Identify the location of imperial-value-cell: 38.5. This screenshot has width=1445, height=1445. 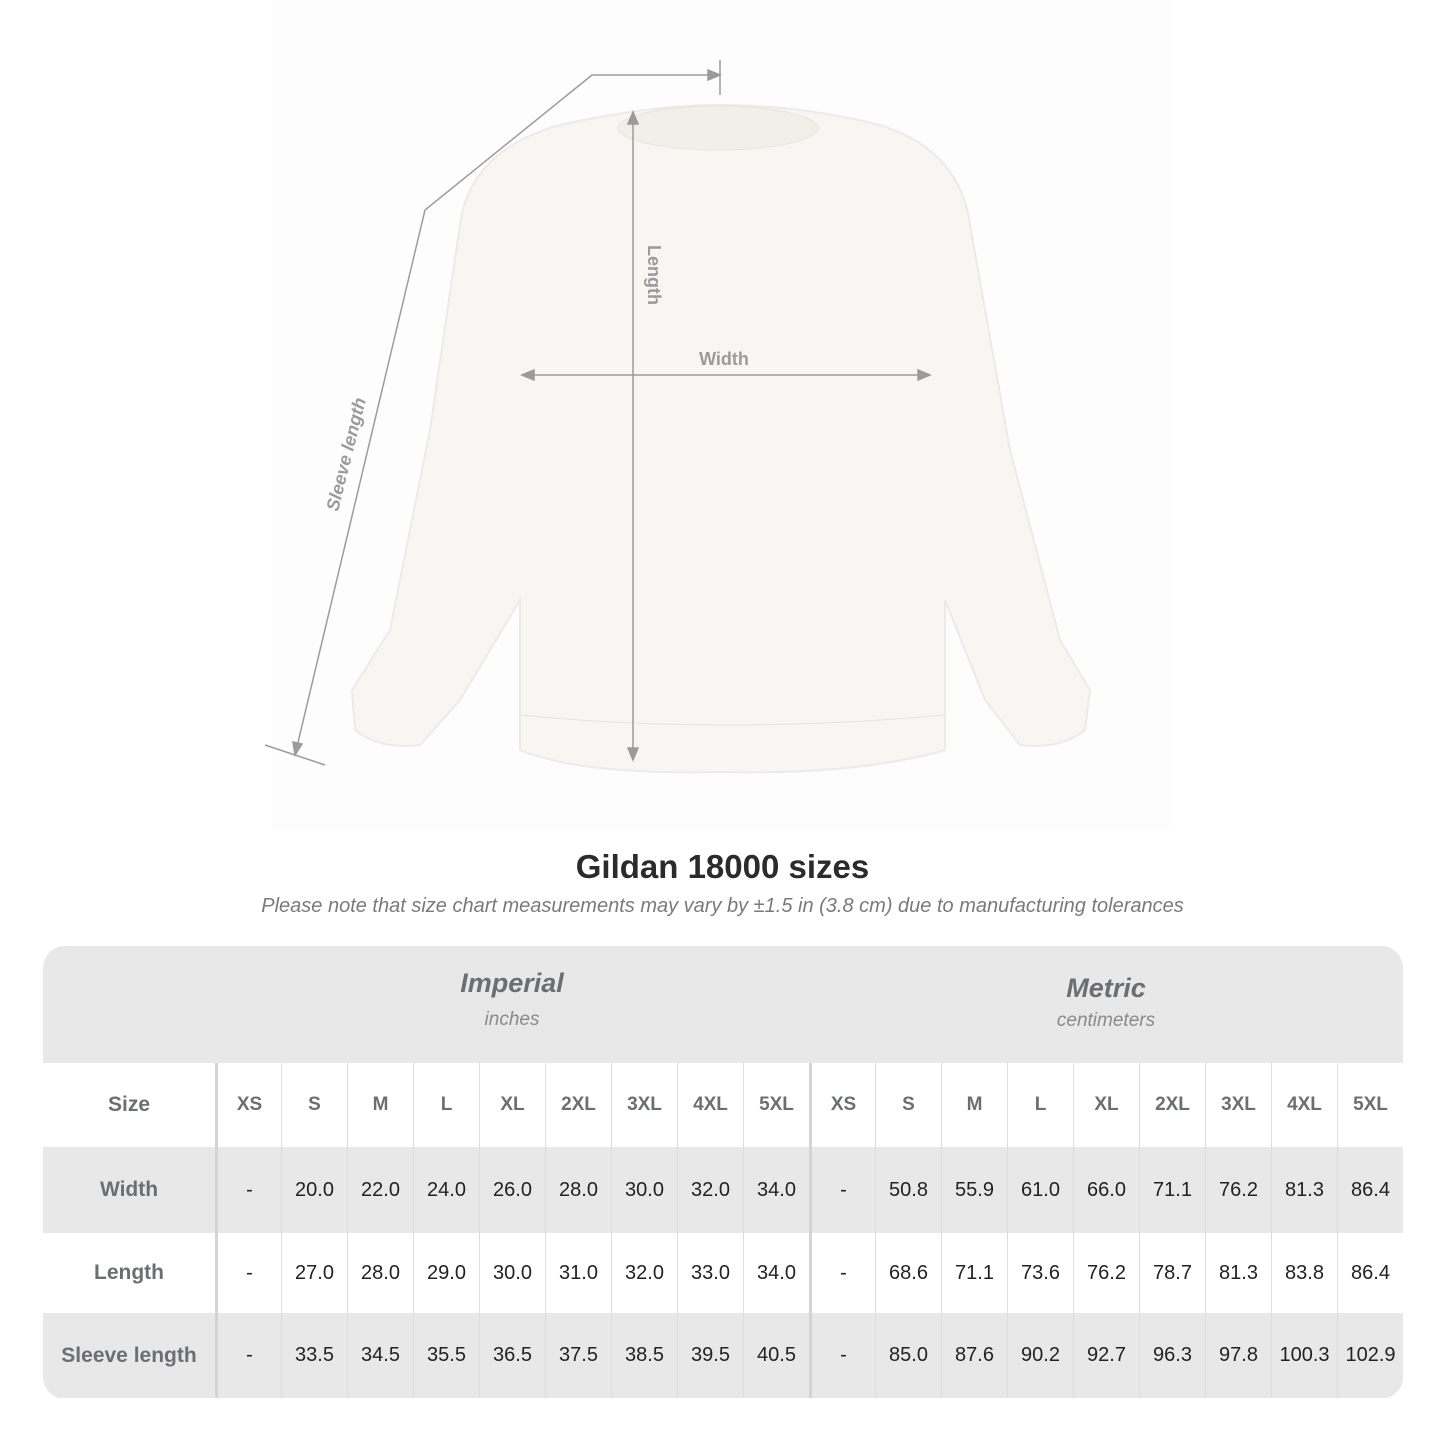
(644, 1355).